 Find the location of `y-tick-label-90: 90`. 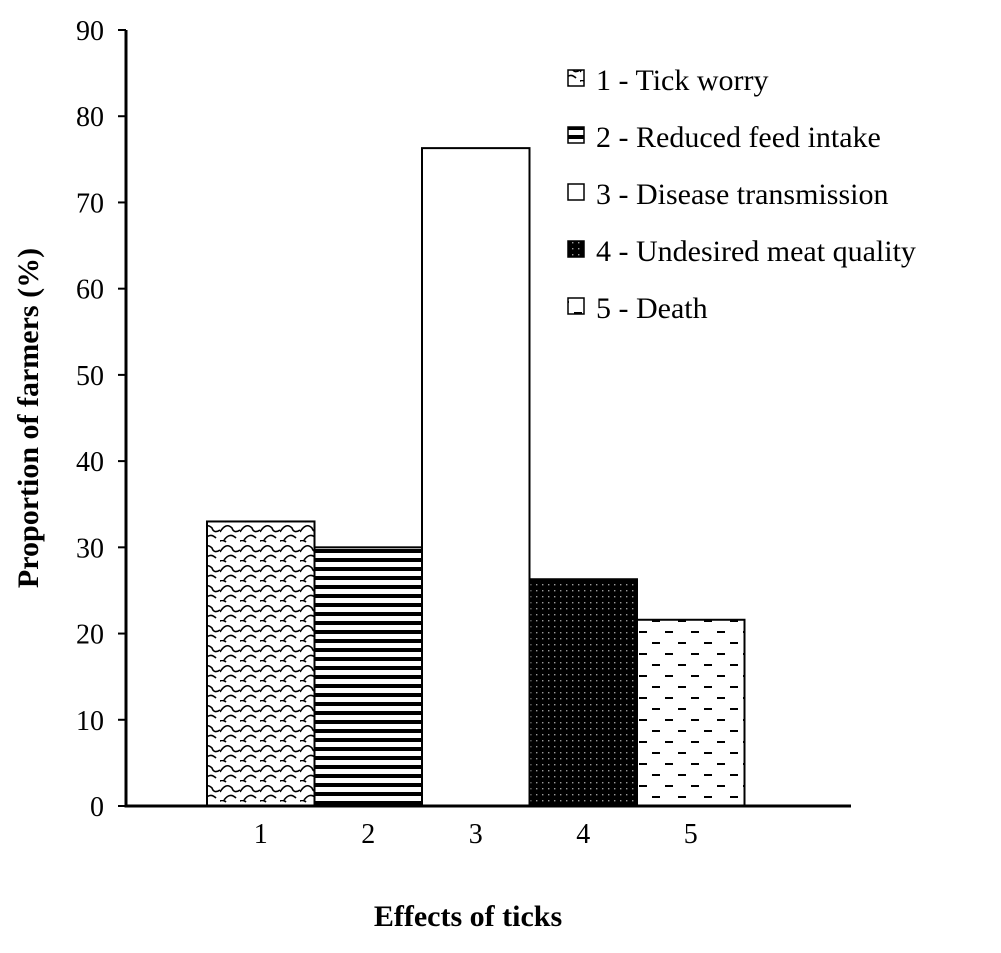

y-tick-label-90: 90 is located at coordinates (90, 31).